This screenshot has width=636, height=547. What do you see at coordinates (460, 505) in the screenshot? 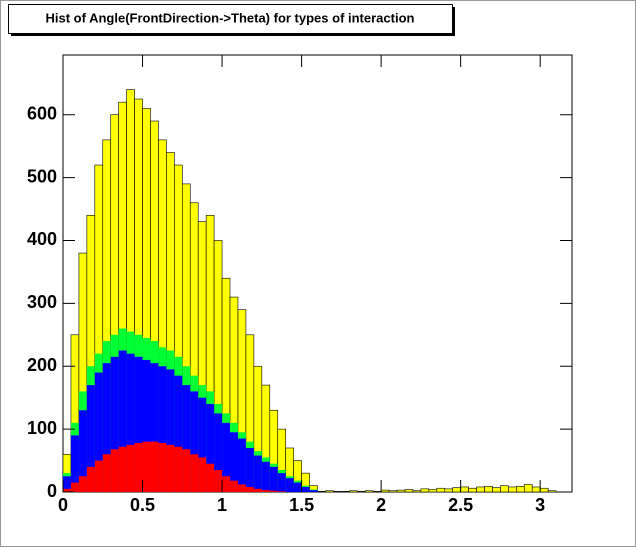
I see `x-tick-label: 2.5` at bounding box center [460, 505].